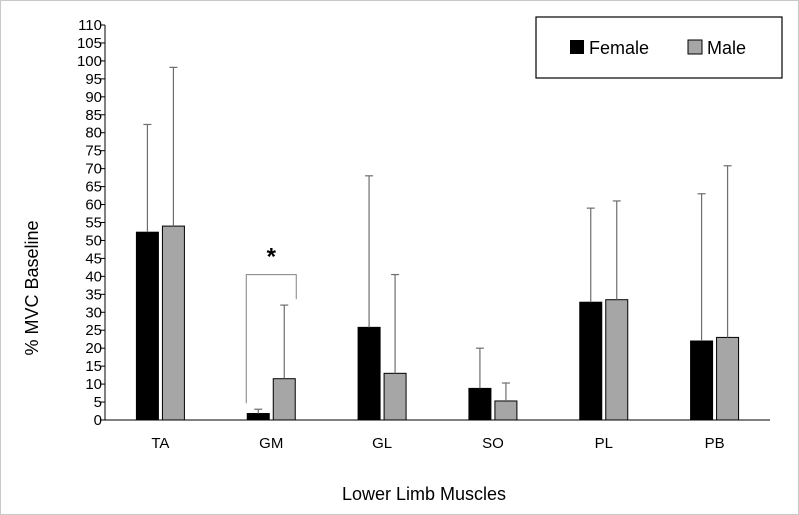 Image resolution: width=799 pixels, height=515 pixels. Describe the element at coordinates (659, 47) in the screenshot. I see `legend: Female Male` at that location.